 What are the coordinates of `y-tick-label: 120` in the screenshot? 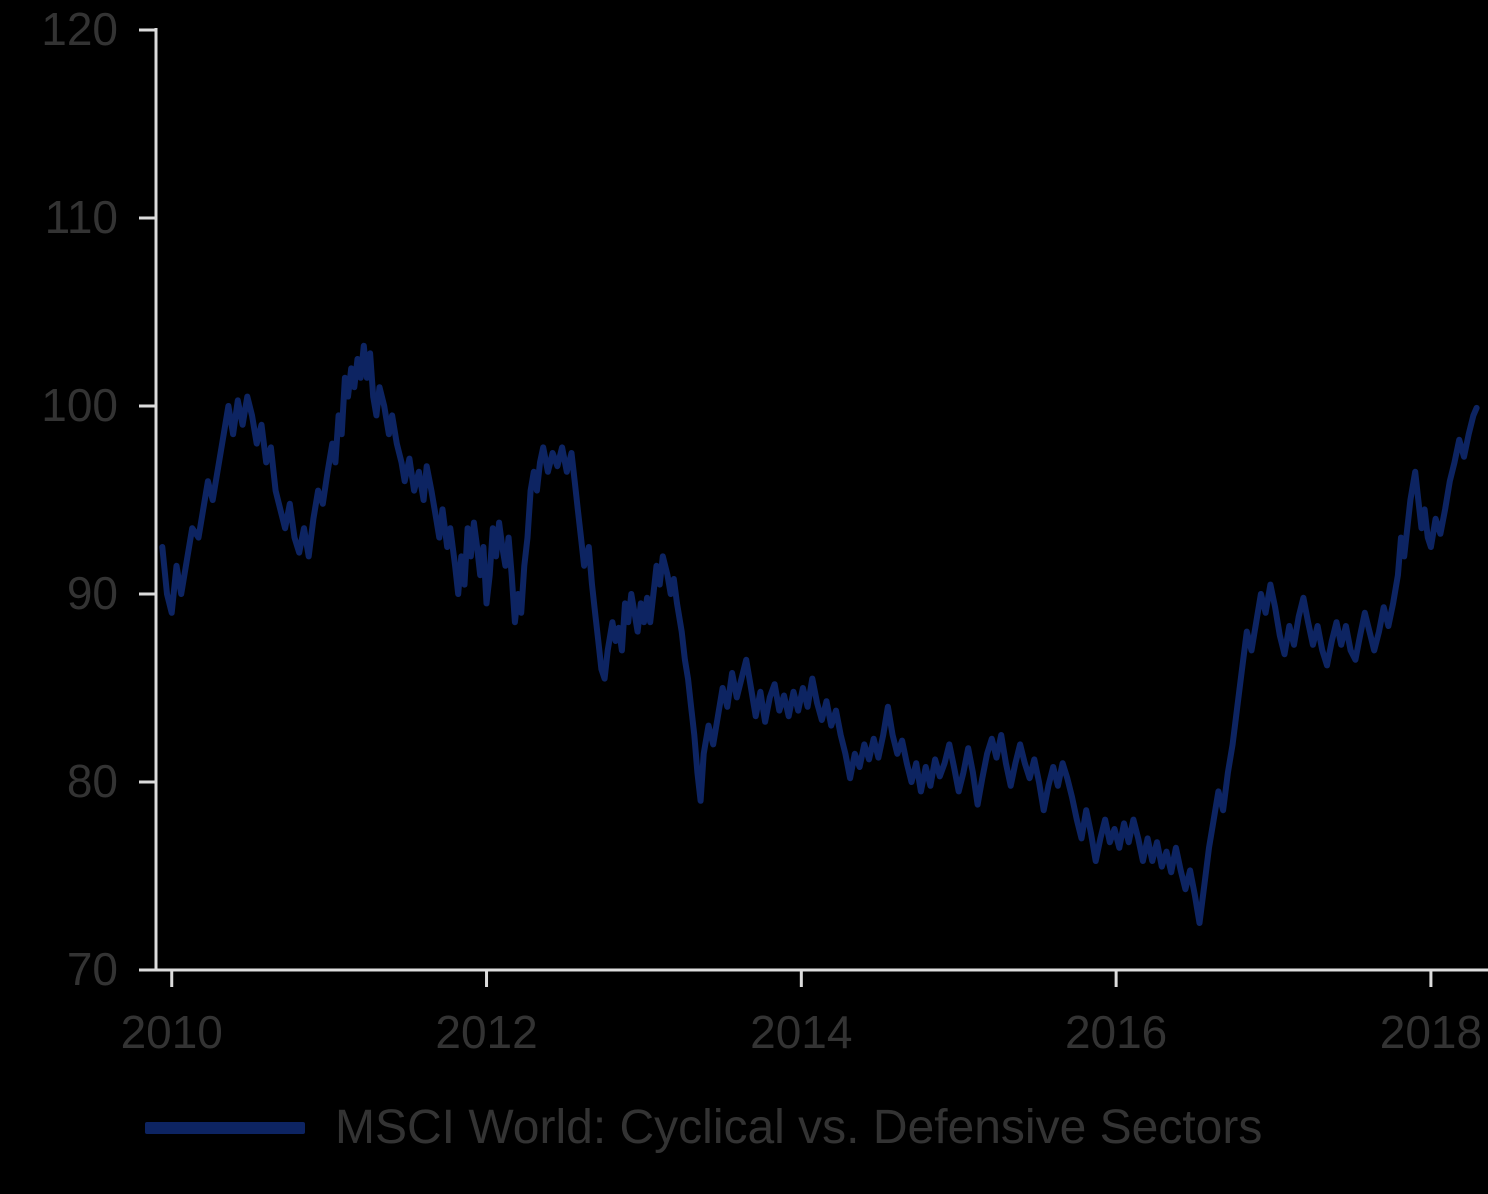 It's located at (79, 28).